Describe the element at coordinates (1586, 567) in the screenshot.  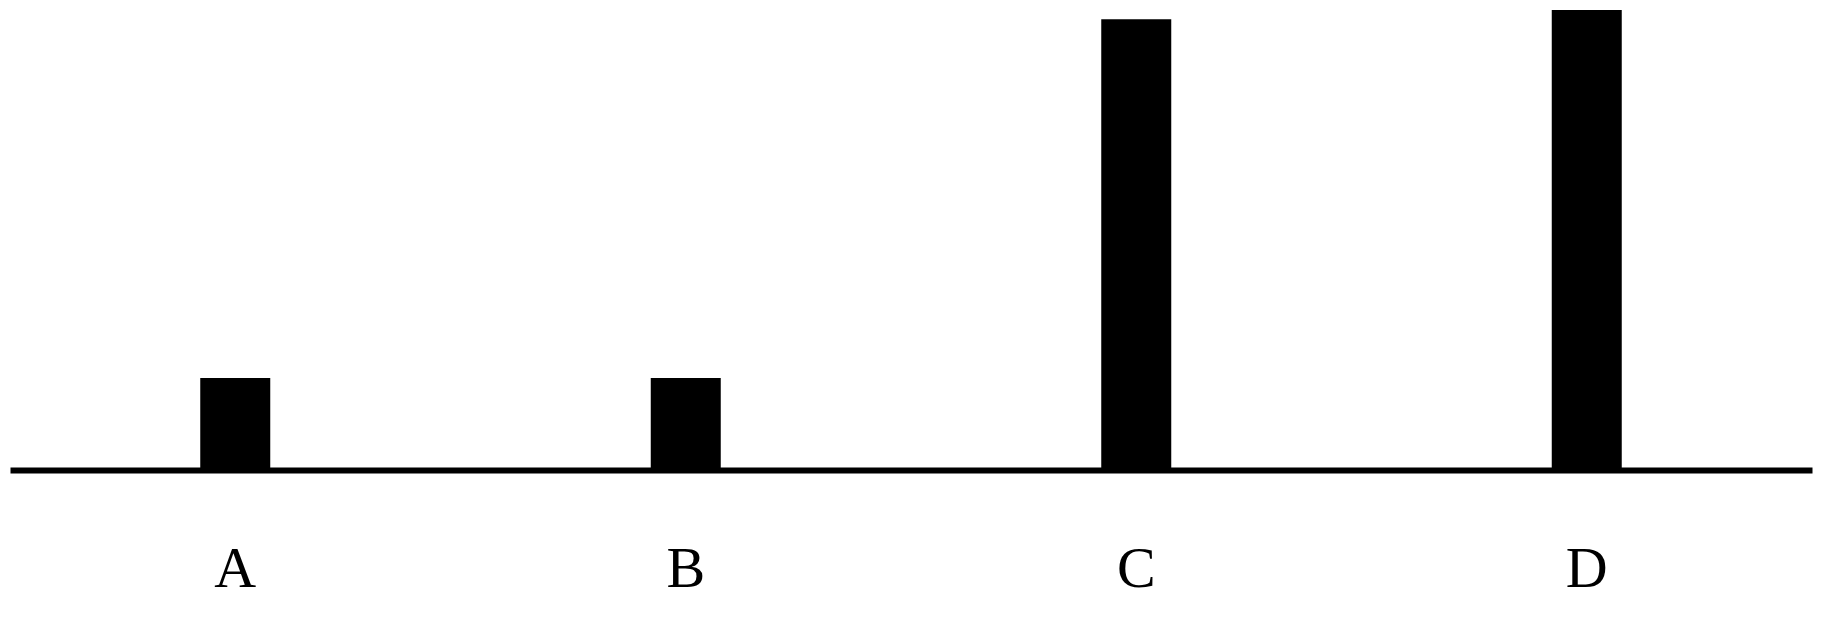
I see `x-tick-label: D` at that location.